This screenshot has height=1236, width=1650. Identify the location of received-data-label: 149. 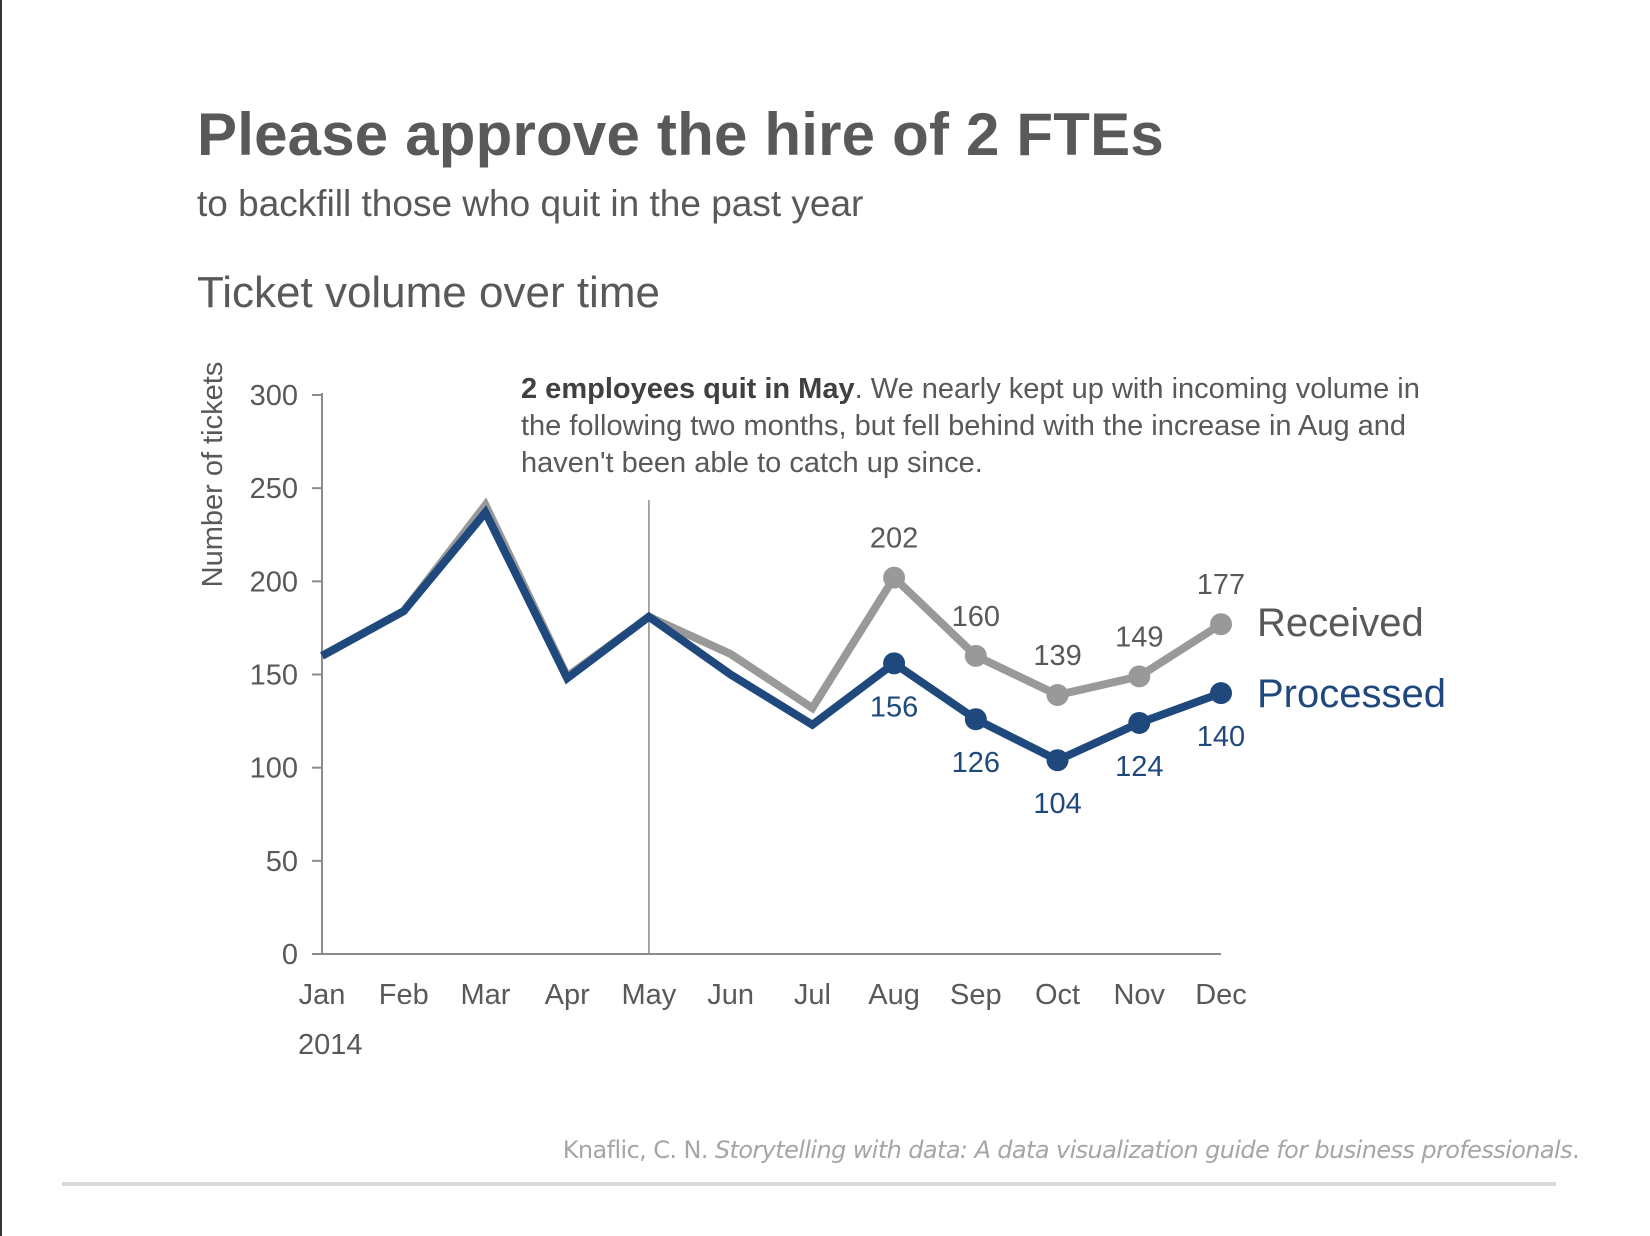
(1139, 637).